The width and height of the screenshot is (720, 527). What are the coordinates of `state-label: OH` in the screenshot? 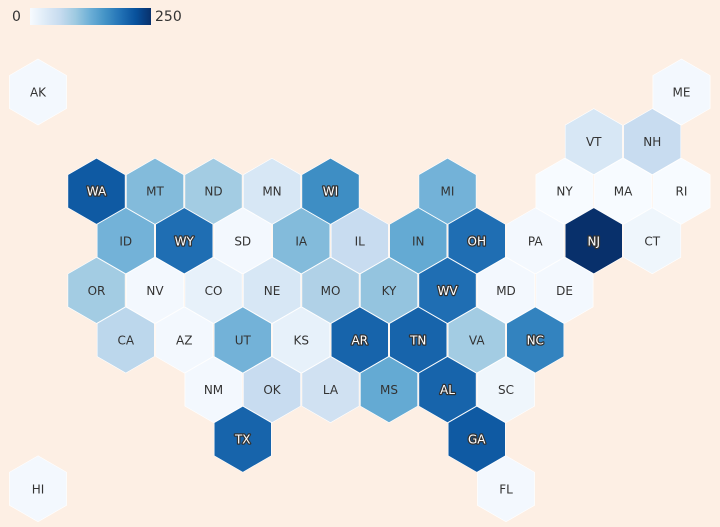 It's located at (477, 241).